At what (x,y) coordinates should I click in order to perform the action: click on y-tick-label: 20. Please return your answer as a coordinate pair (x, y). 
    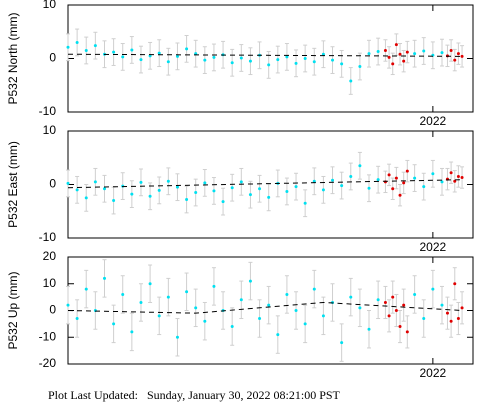
    Looking at the image, I should click on (50, 256).